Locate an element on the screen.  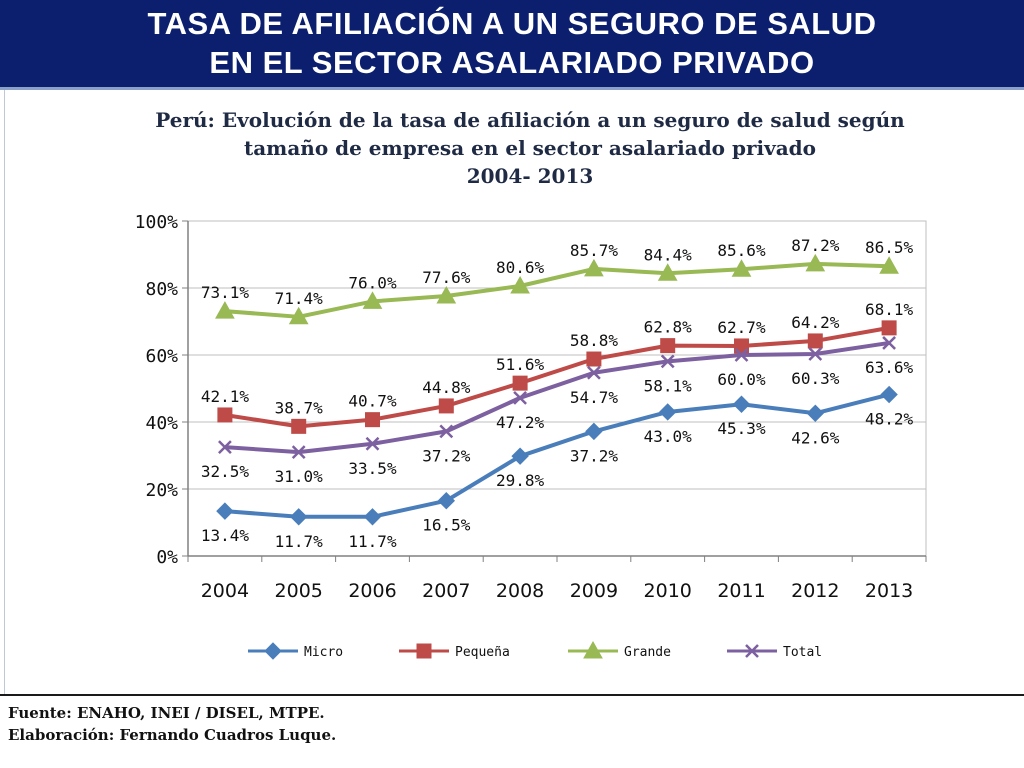
legend-marker-total is located at coordinates (752, 651).